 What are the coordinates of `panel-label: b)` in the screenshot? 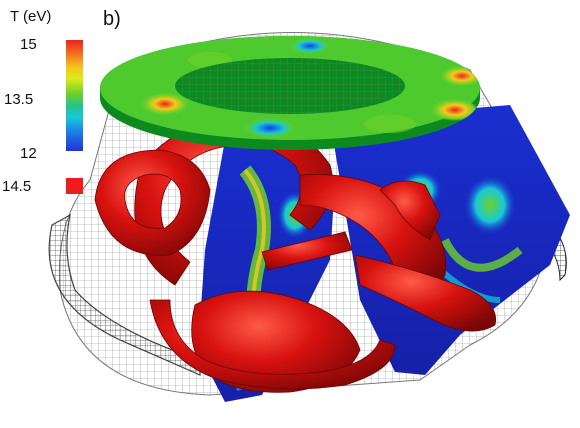 It's located at (112, 19).